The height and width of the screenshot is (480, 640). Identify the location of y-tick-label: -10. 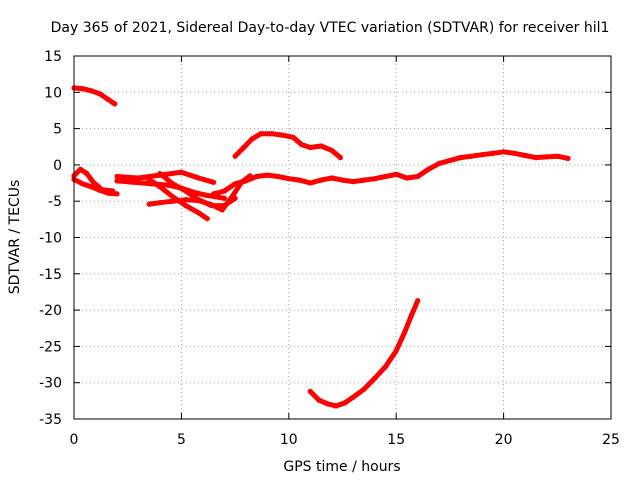
(50, 239).